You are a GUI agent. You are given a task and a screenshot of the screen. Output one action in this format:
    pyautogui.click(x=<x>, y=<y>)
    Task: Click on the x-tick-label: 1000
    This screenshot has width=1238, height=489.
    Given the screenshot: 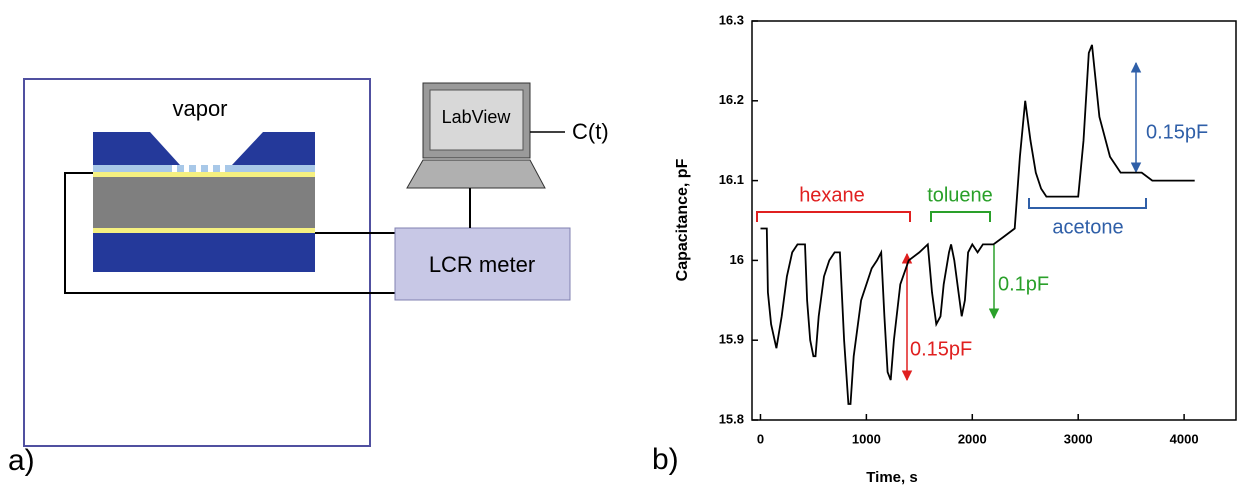 What is the action you would take?
    pyautogui.click(x=866, y=438)
    